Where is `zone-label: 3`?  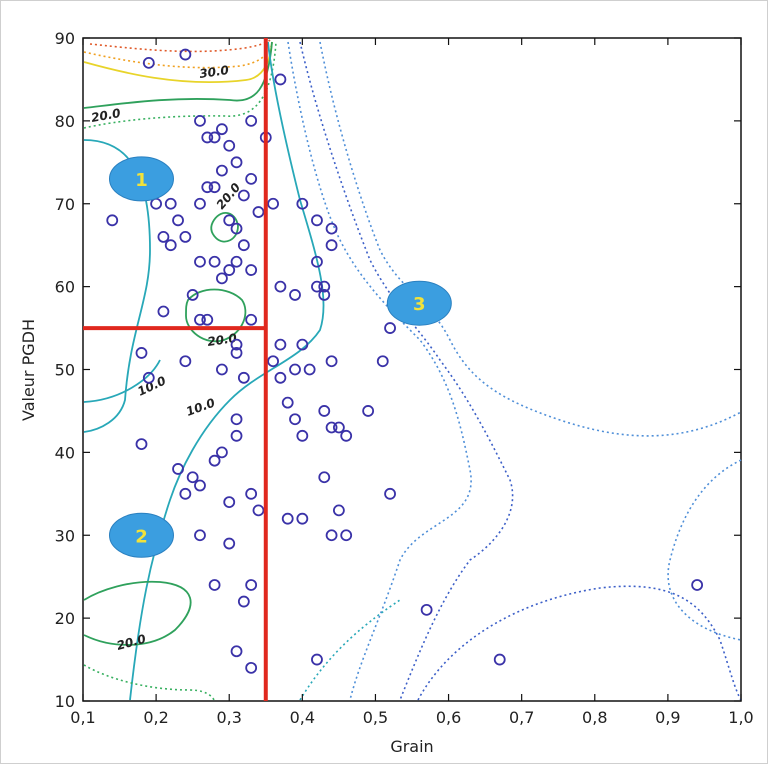
zone-label: 3 is located at coordinates (419, 304).